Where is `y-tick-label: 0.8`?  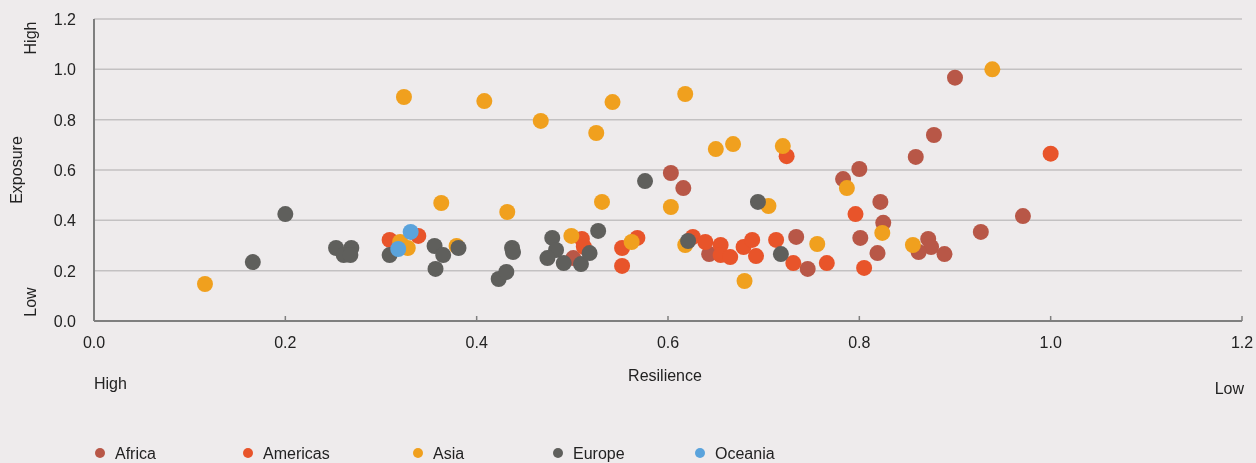 y-tick-label: 0.8 is located at coordinates (65, 120).